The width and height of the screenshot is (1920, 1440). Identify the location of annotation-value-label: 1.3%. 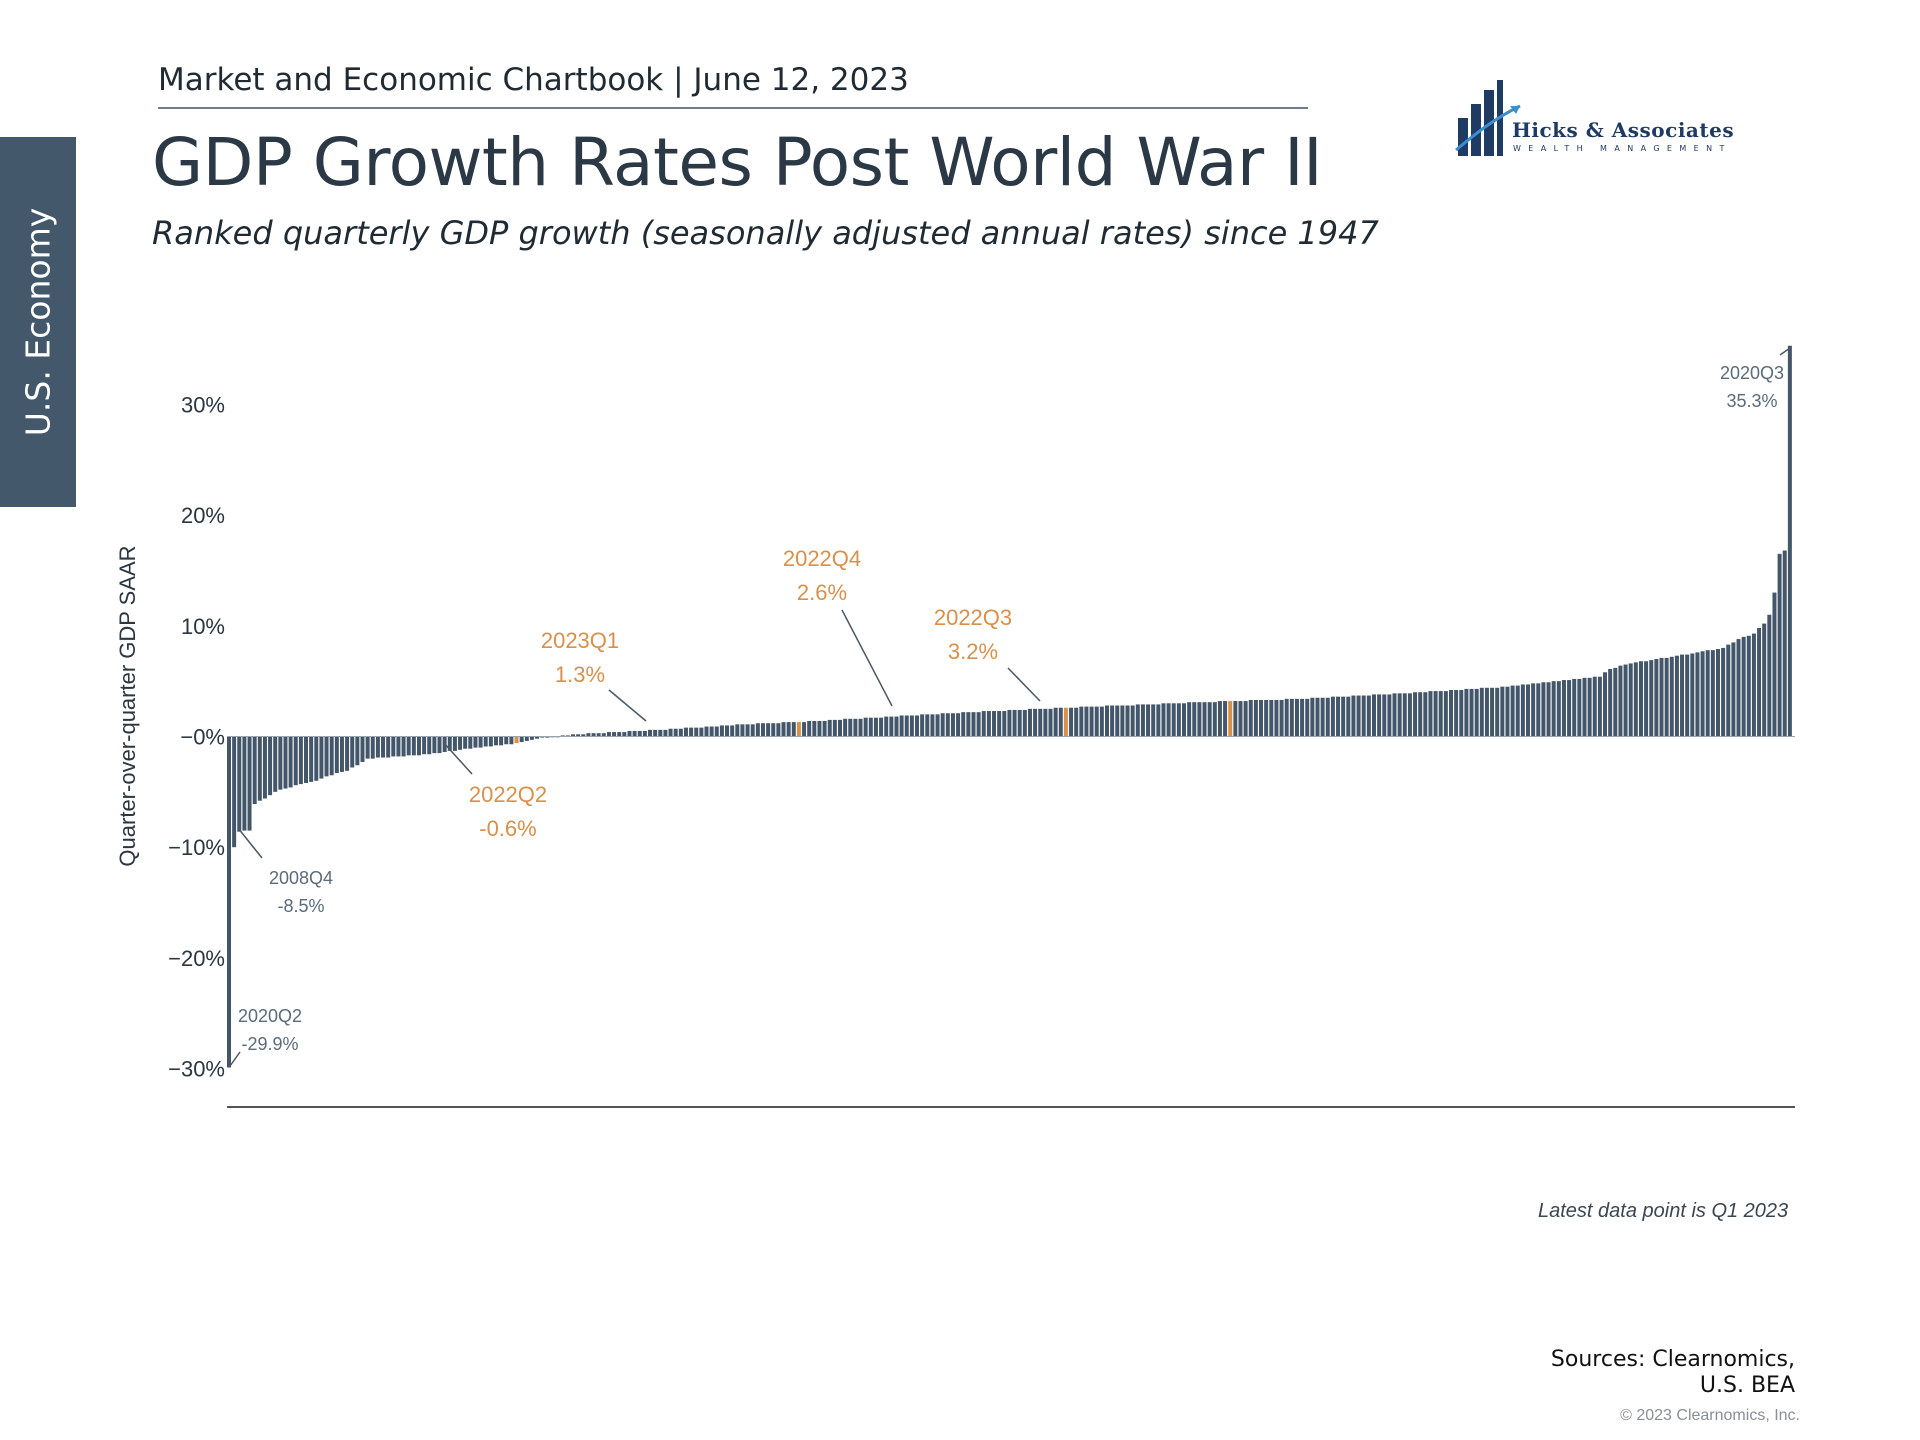
(580, 674).